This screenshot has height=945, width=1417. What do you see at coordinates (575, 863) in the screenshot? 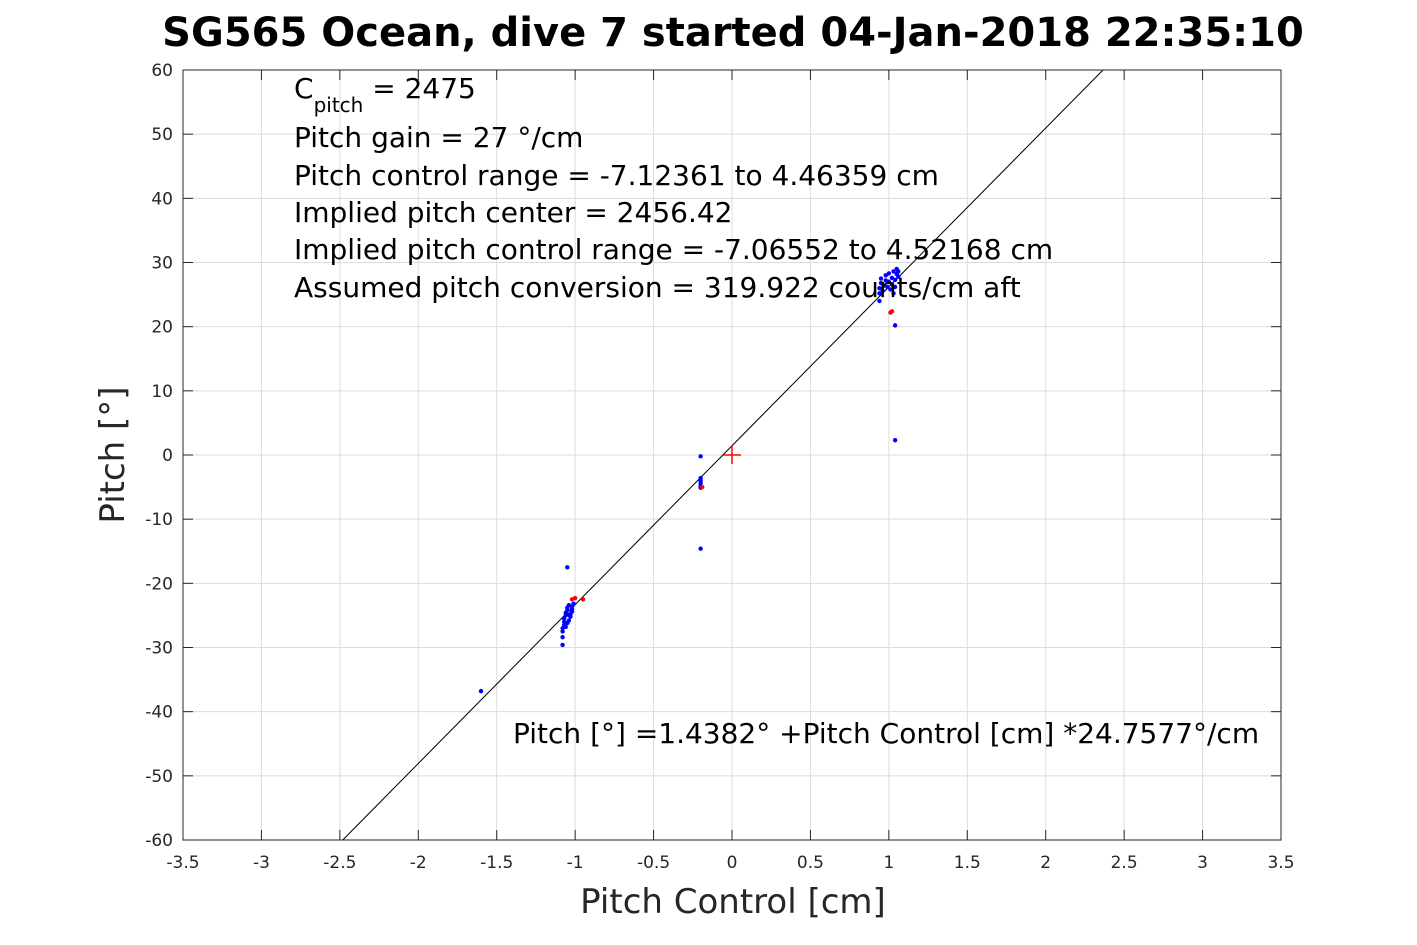
I see `x-tick-label: -1` at bounding box center [575, 863].